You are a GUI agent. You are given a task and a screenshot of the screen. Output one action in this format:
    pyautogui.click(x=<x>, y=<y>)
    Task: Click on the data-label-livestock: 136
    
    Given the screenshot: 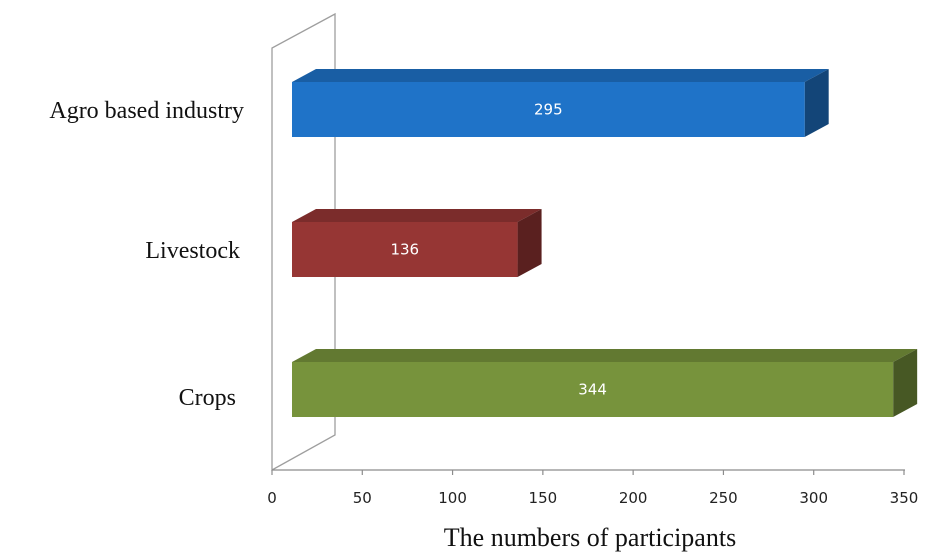 What is the action you would take?
    pyautogui.click(x=404, y=250)
    